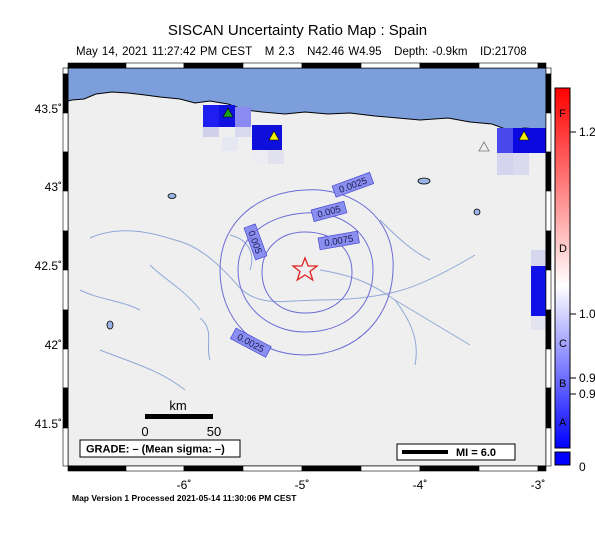 The width and height of the screenshot is (595, 539). Describe the element at coordinates (214, 431) in the screenshot. I see `scale-bar-end: 50` at that location.